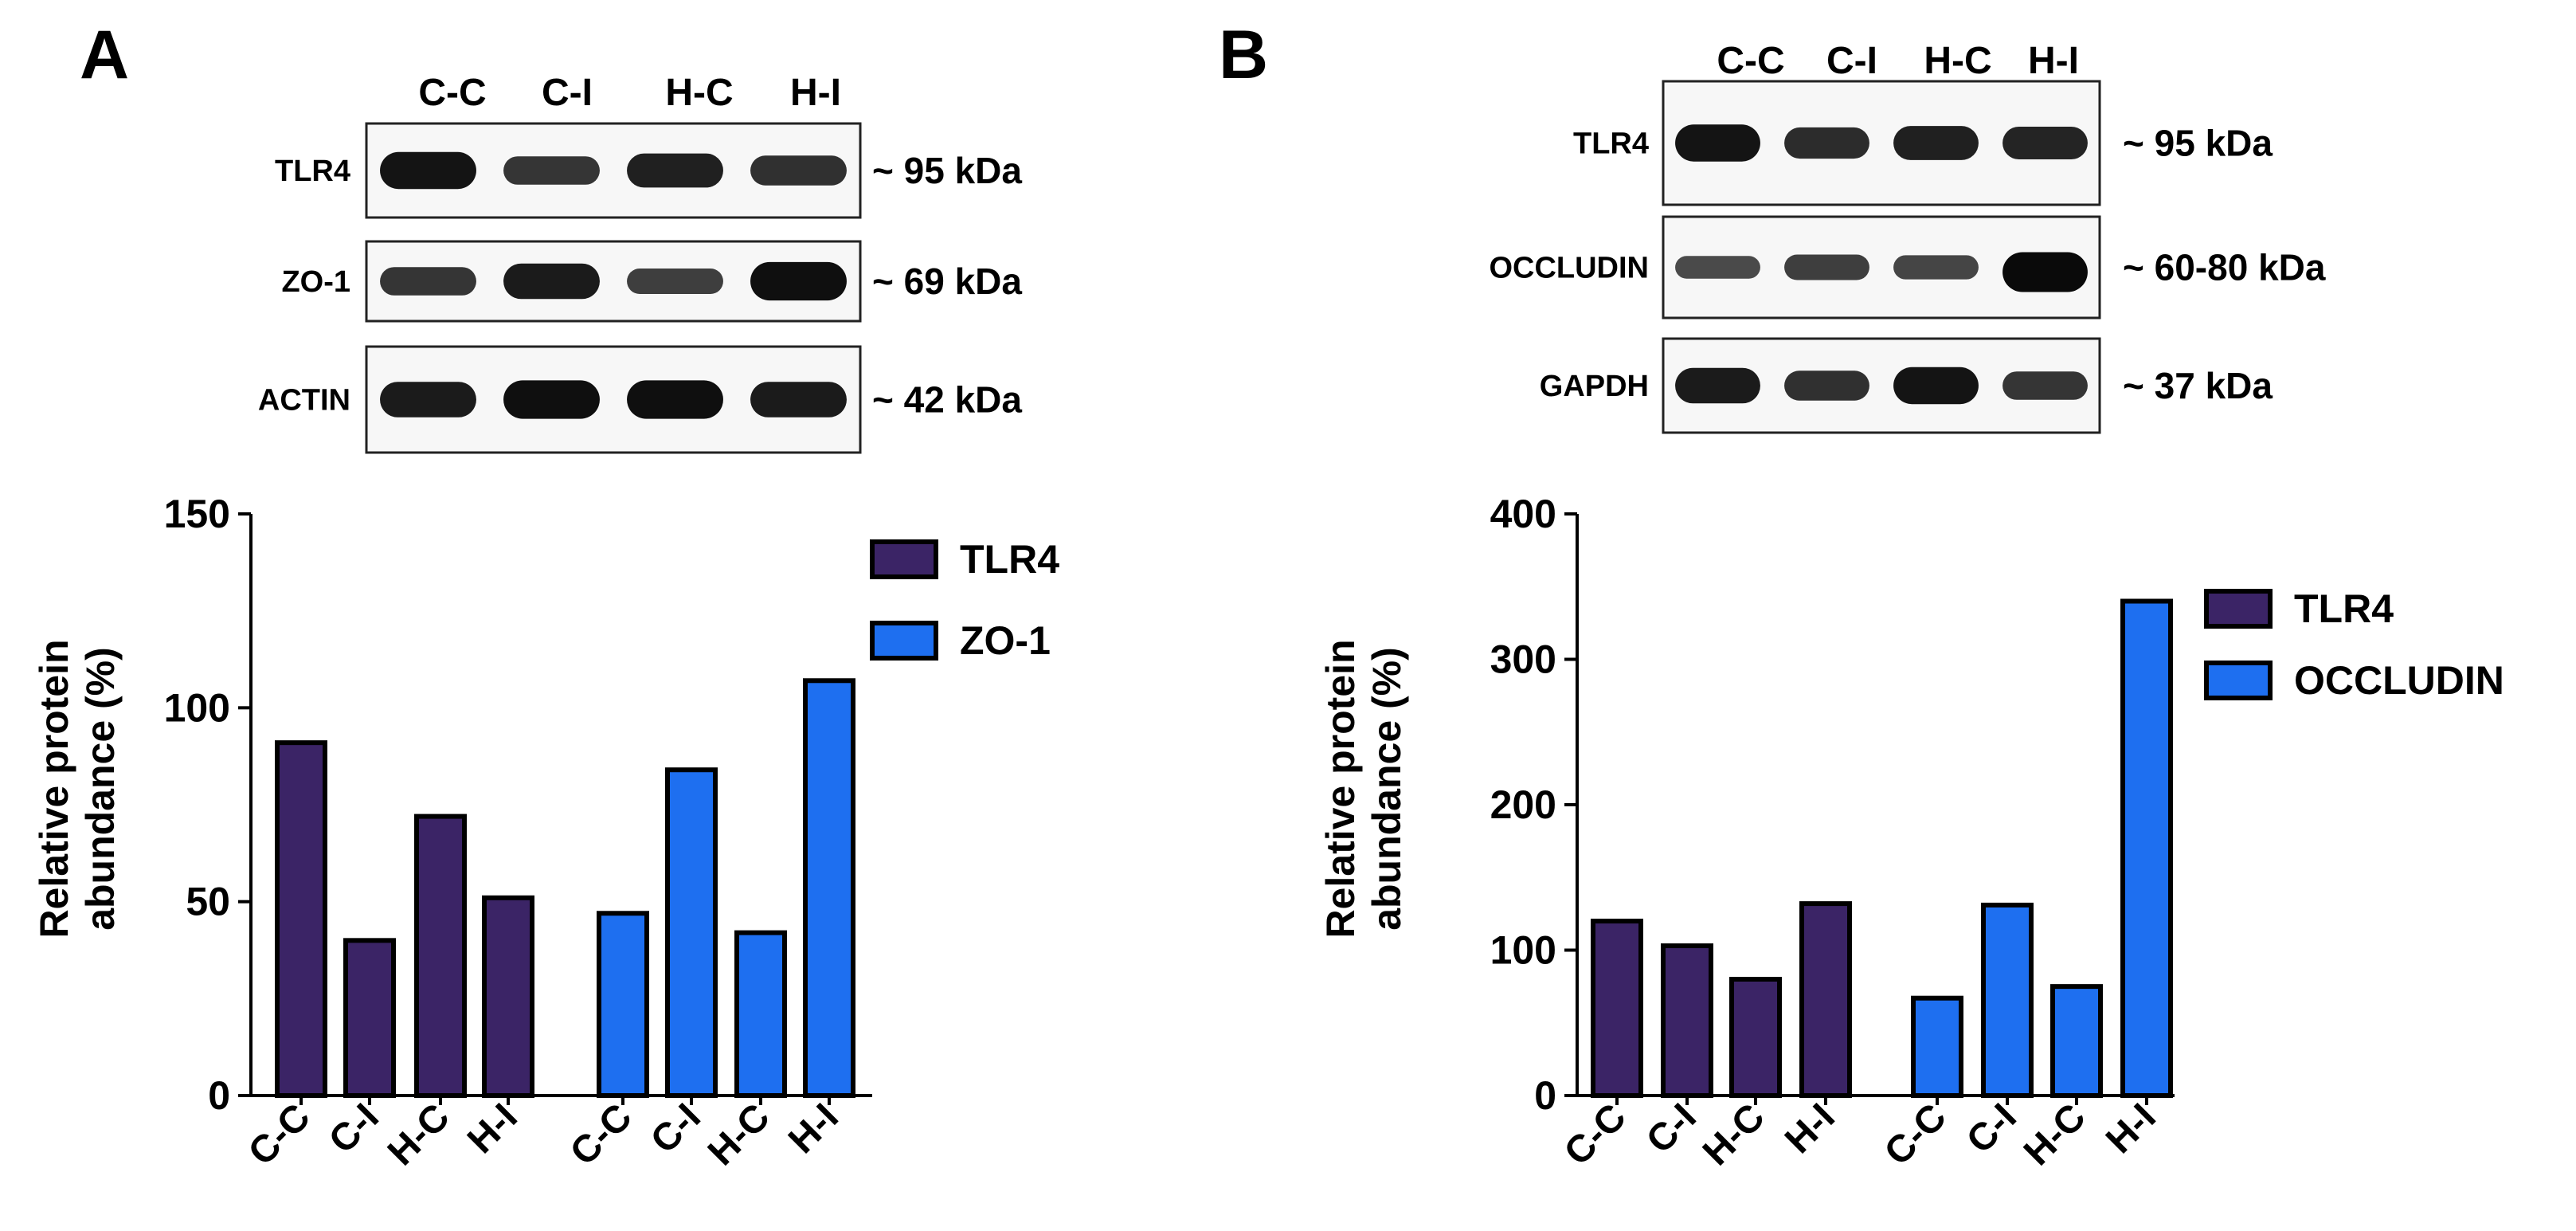 The width and height of the screenshot is (2576, 1231). What do you see at coordinates (77, 788) in the screenshot?
I see `y-axis-title: Relative proteinabundance (%)` at bounding box center [77, 788].